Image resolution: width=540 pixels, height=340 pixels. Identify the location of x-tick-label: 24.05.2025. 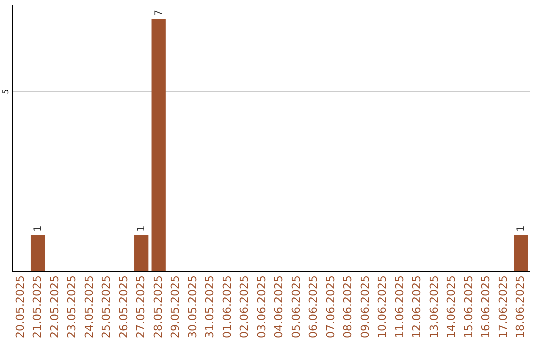
(89, 307).